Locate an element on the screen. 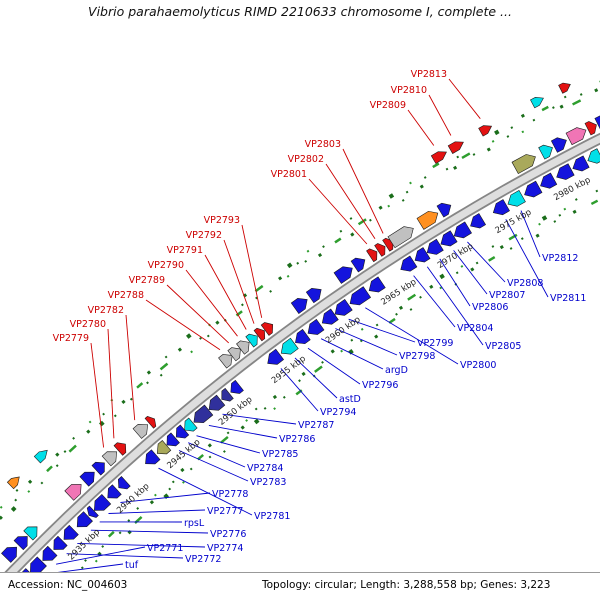 This screenshot has width=600, height=600. gene-label-VP2780: VP2780 is located at coordinates (88, 324).